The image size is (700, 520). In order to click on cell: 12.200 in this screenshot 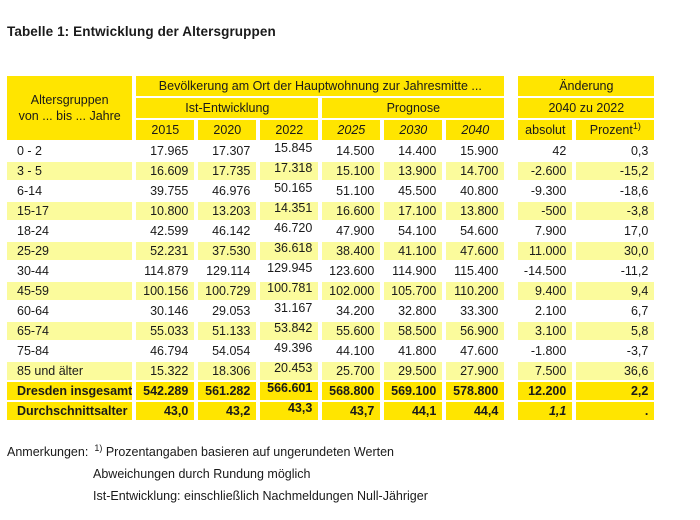, I will do `click(545, 391)`.